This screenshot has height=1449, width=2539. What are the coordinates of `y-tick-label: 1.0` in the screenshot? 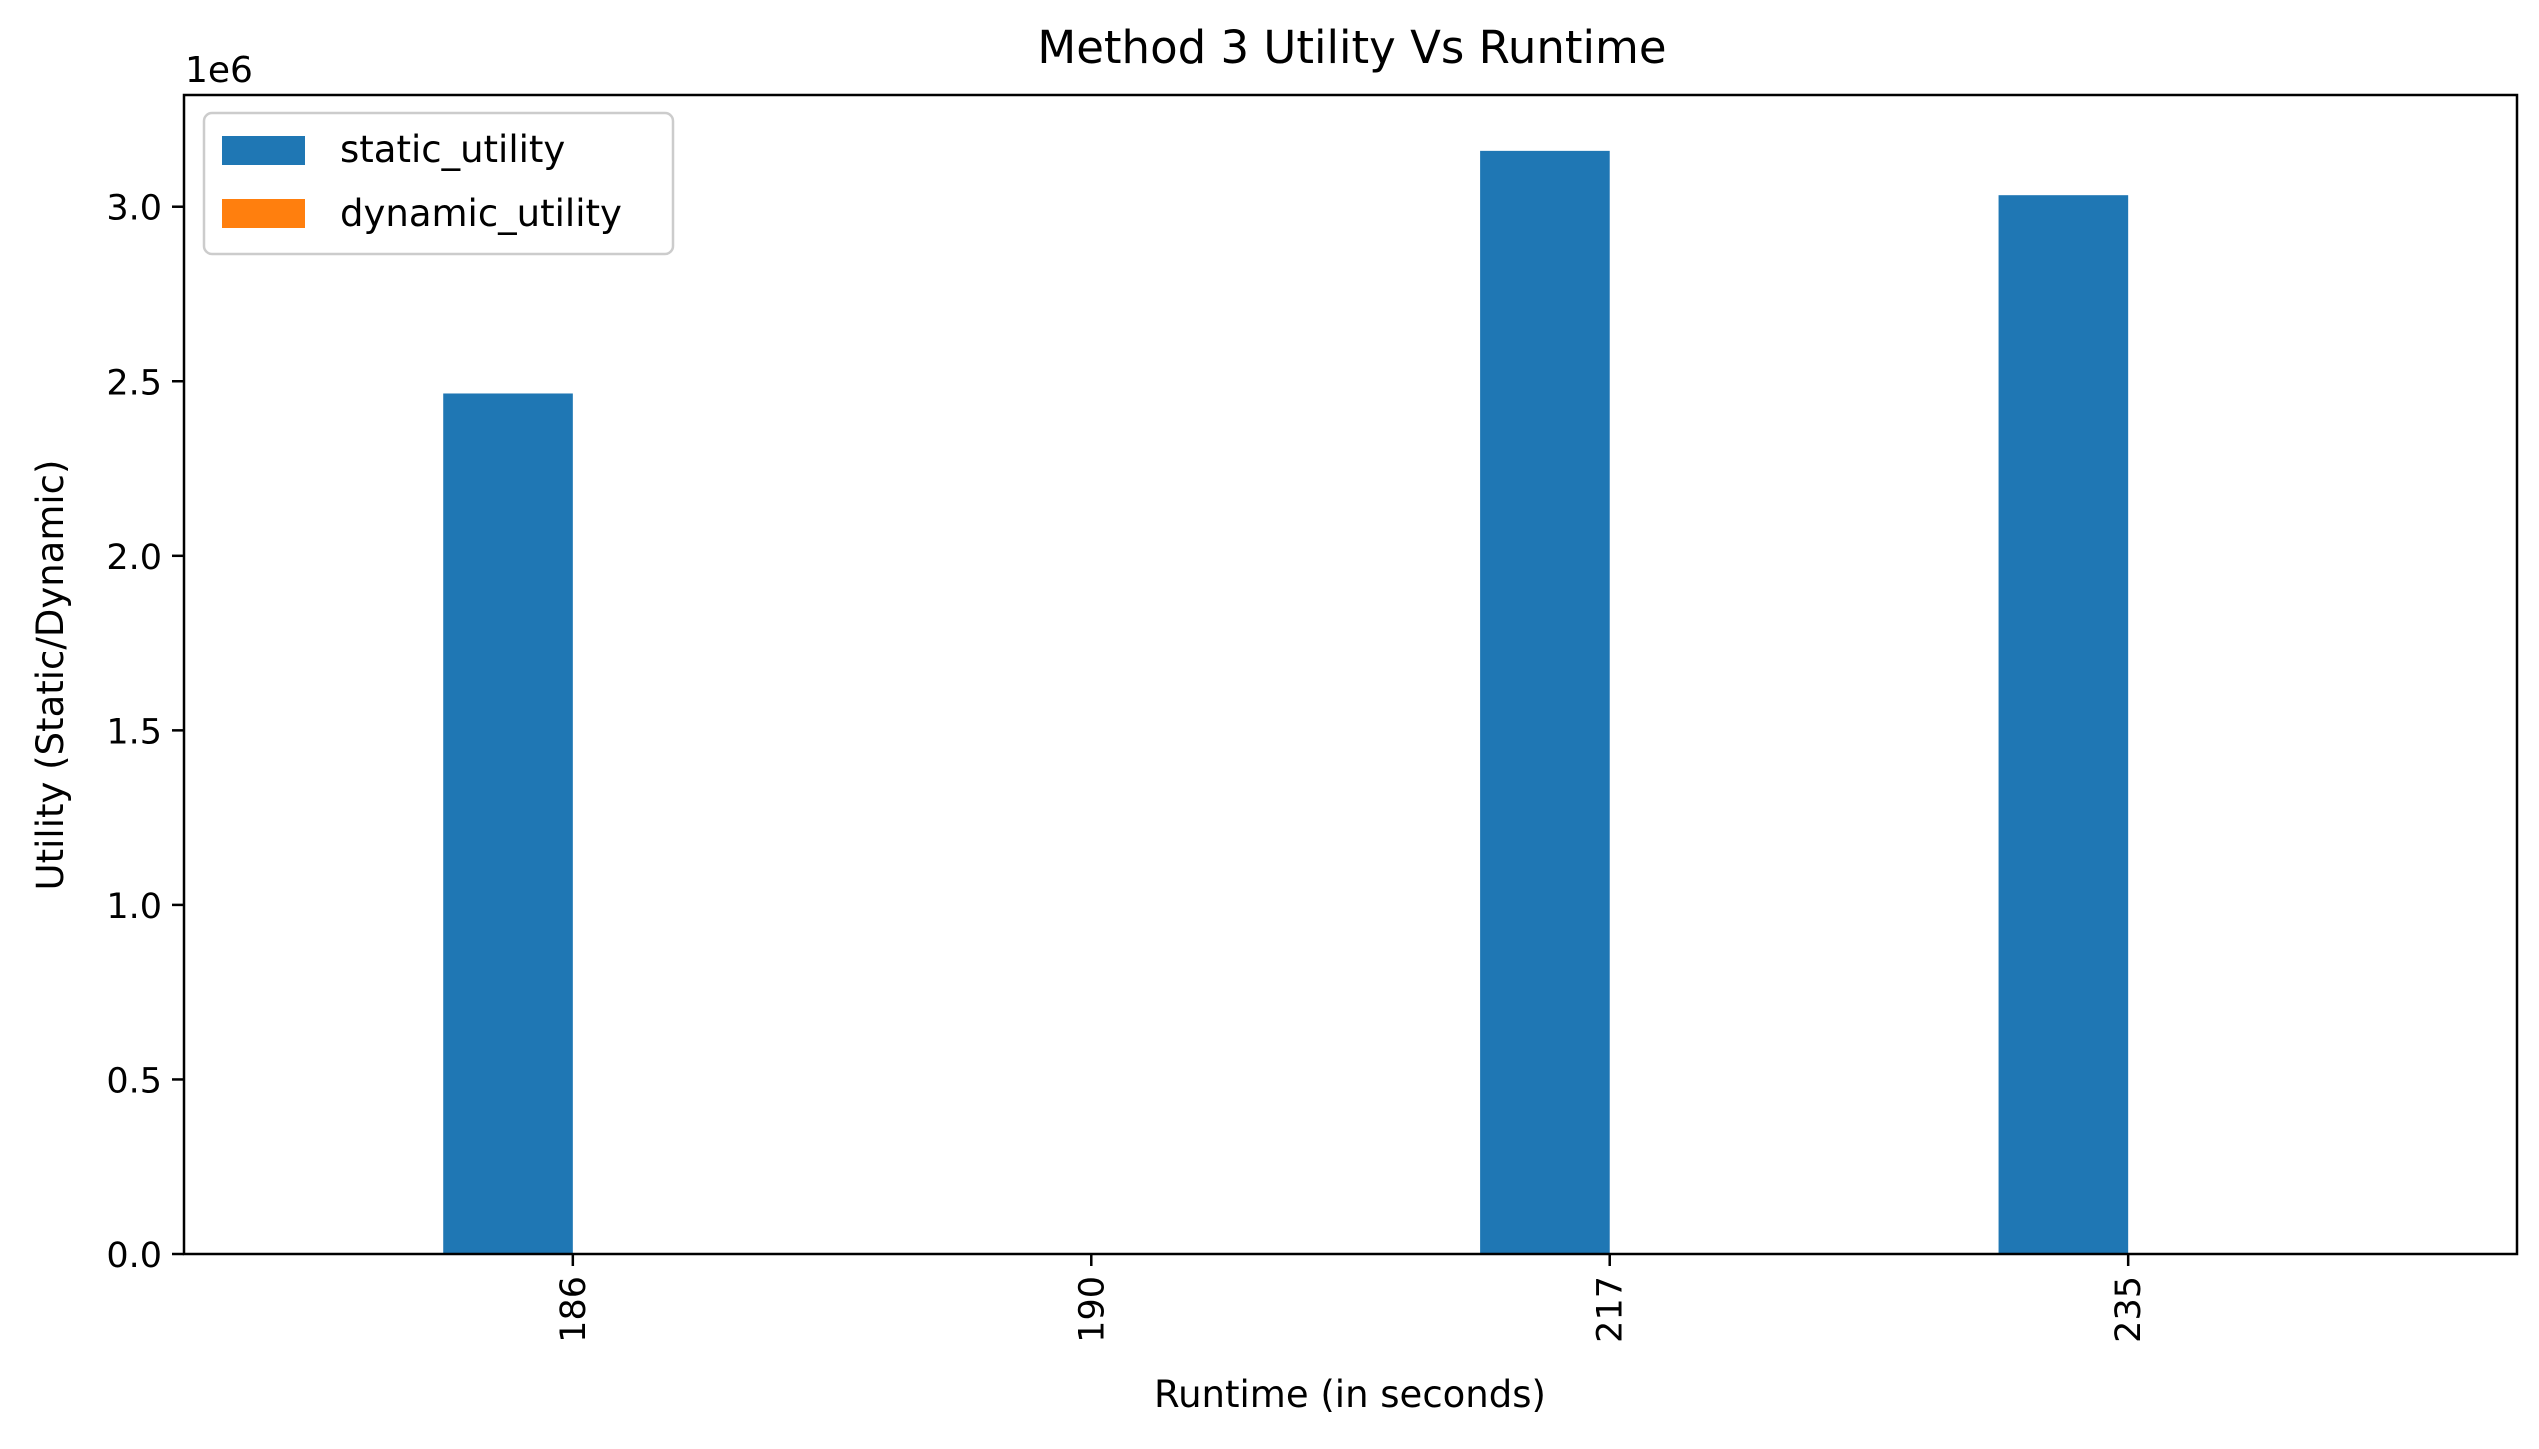 It's located at (134, 907).